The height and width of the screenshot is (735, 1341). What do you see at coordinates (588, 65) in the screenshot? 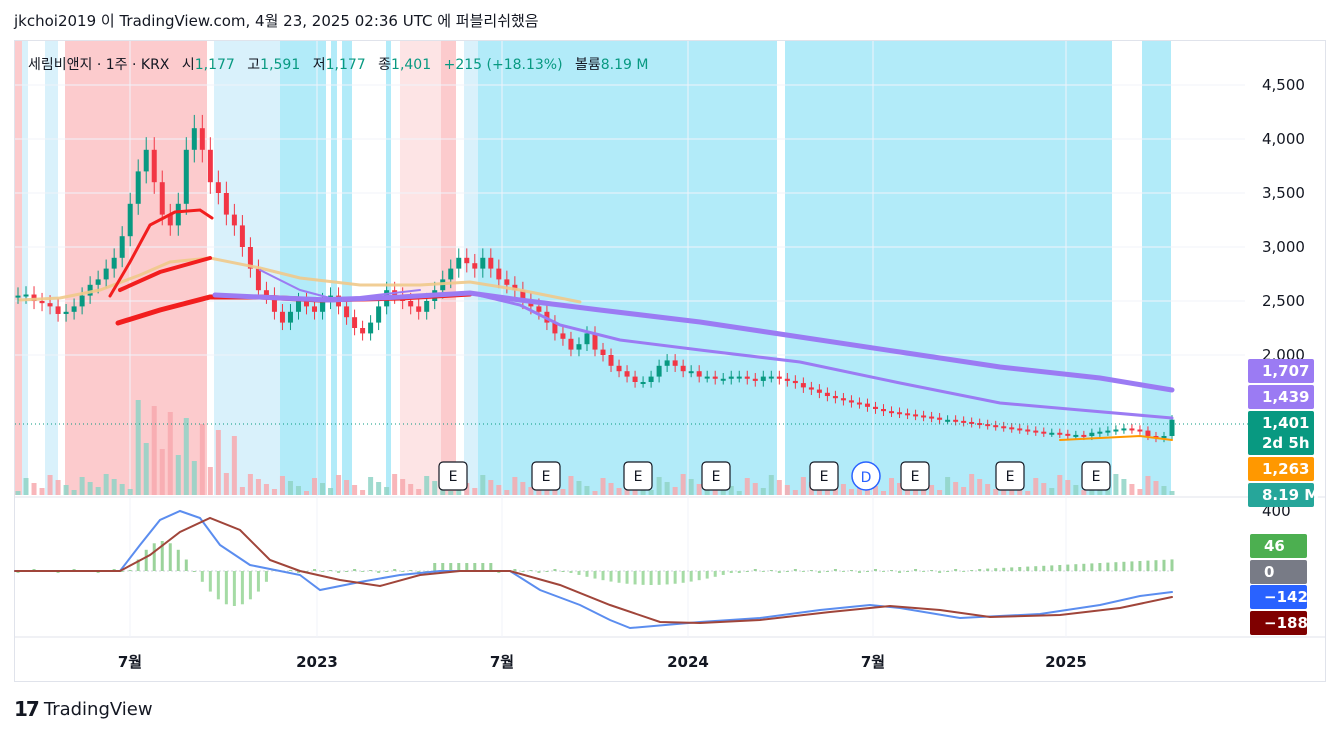
I see `volume-label: 볼륨` at bounding box center [588, 65].